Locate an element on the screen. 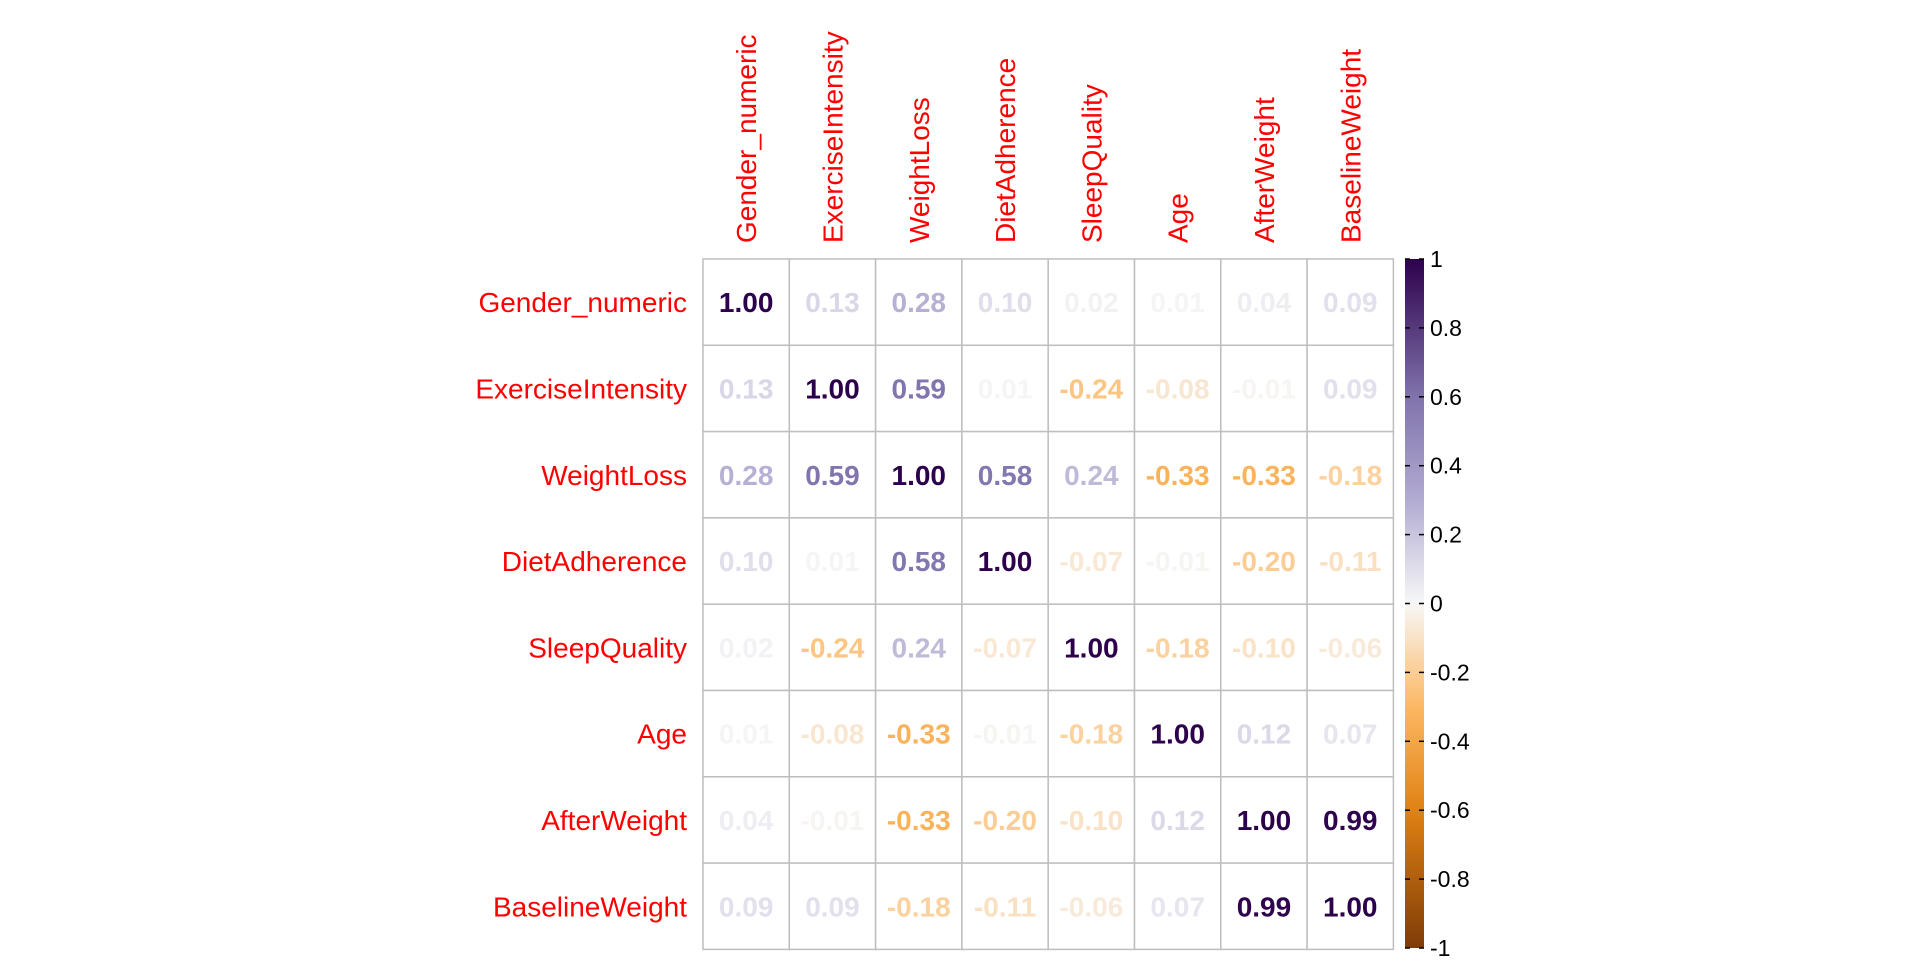 This screenshot has width=1920, height=965. colorbar-tick-label: 0.8 is located at coordinates (1446, 328).